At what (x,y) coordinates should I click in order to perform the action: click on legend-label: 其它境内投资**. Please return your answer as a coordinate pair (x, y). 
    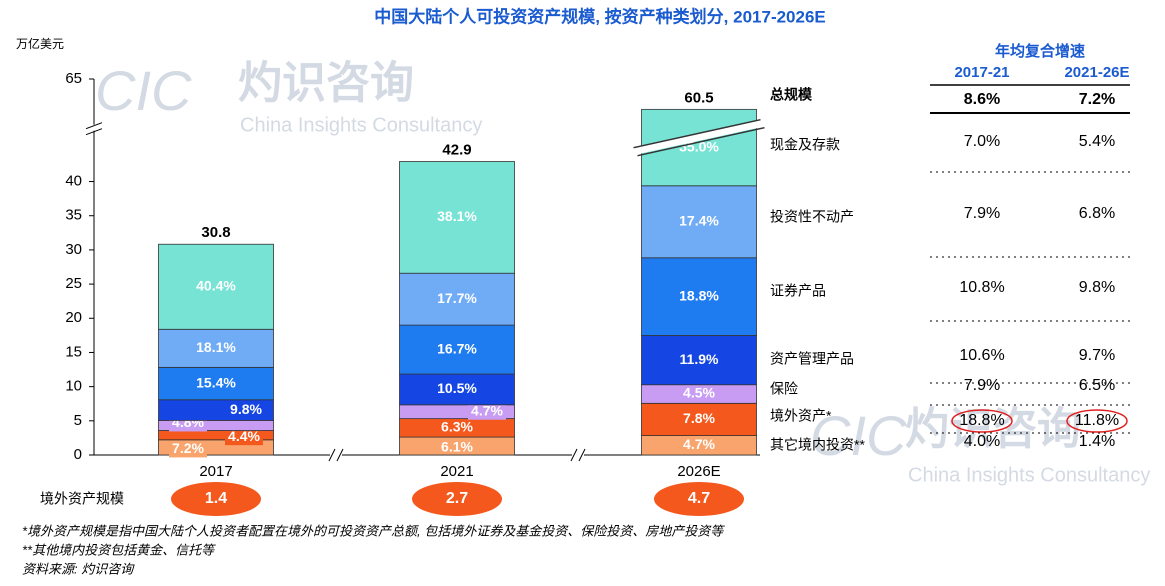
    Looking at the image, I should click on (817, 445).